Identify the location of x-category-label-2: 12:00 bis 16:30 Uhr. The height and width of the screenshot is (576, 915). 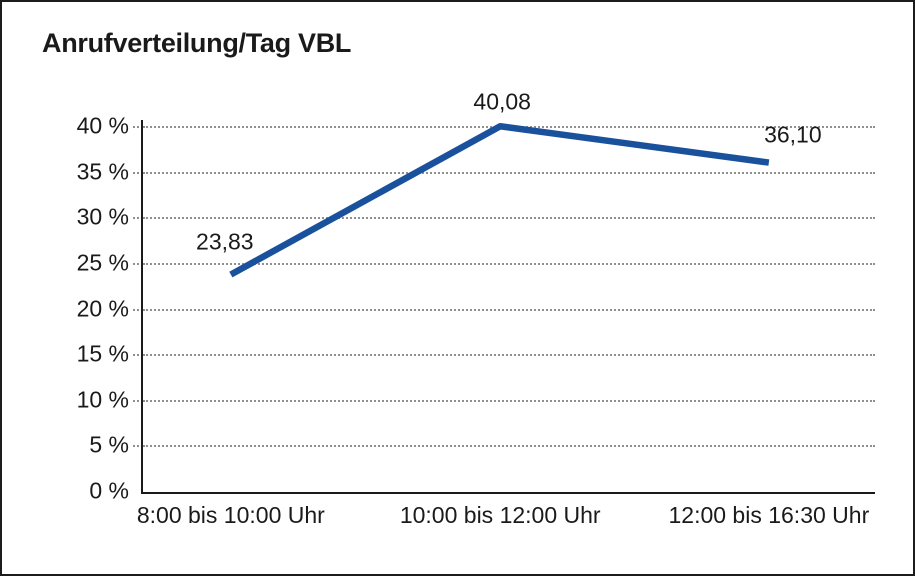
(769, 515).